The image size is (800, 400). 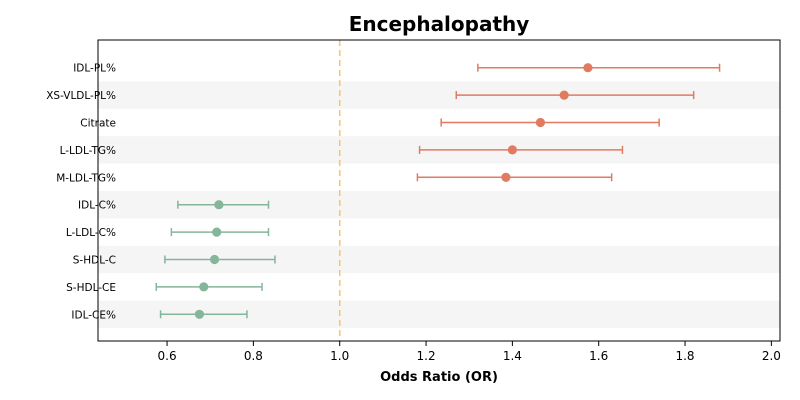 I want to click on forest-row: S-HDL-CE, so click(x=164, y=288).